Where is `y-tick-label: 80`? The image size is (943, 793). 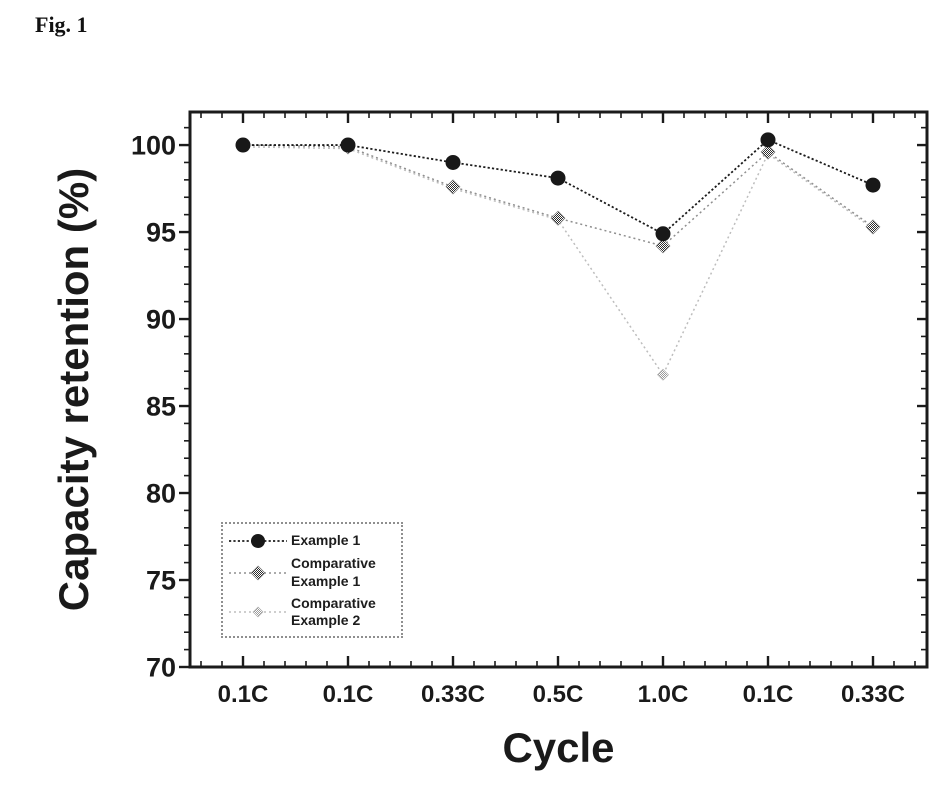
y-tick-label: 80 is located at coordinates (161, 494).